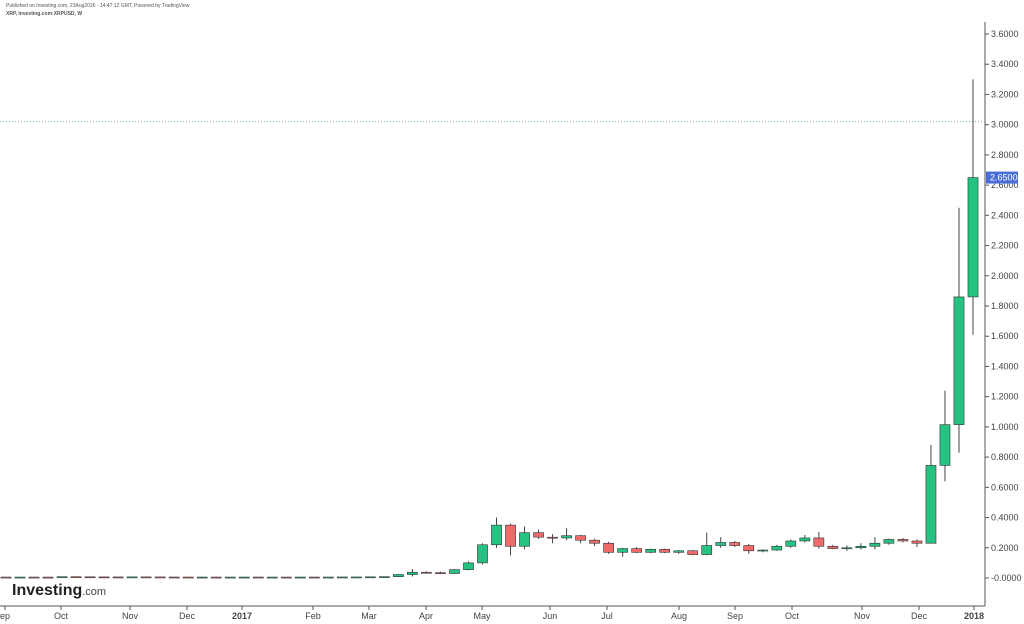 Image resolution: width=1024 pixels, height=624 pixels. What do you see at coordinates (1006, 578) in the screenshot?
I see `price-axis-label: -0.0000` at bounding box center [1006, 578].